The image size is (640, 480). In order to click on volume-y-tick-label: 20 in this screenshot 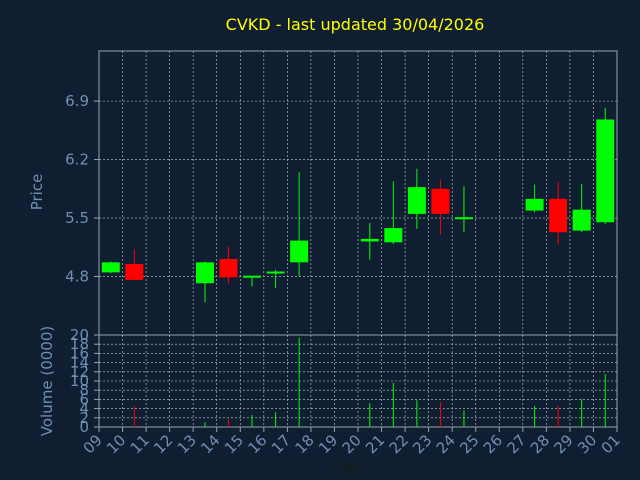, I will do `click(79, 335)`.